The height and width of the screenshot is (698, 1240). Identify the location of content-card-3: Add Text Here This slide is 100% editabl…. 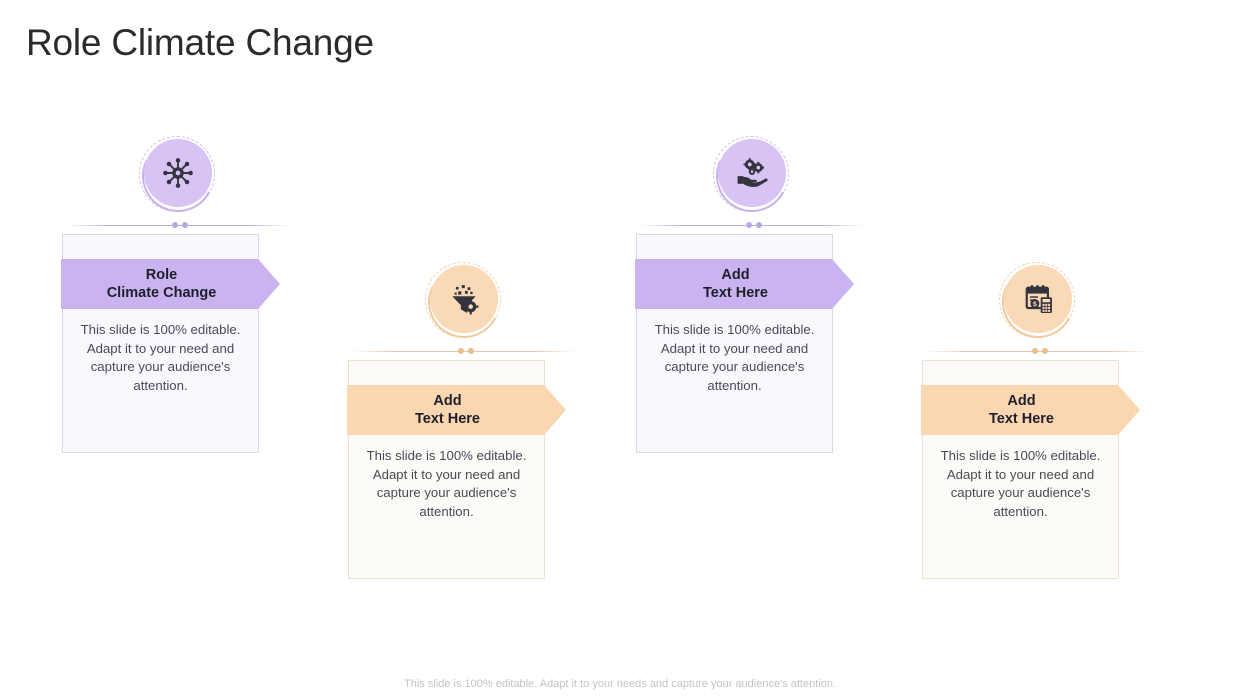
(734, 343).